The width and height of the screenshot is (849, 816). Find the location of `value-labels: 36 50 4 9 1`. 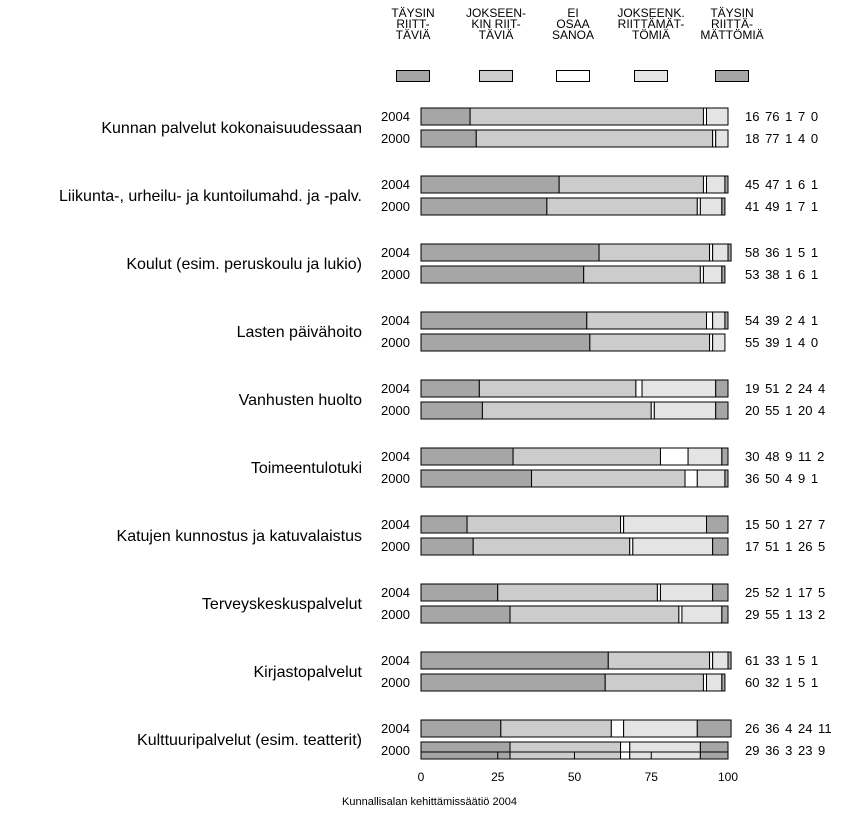

value-labels: 36 50 4 9 1 is located at coordinates (782, 478).